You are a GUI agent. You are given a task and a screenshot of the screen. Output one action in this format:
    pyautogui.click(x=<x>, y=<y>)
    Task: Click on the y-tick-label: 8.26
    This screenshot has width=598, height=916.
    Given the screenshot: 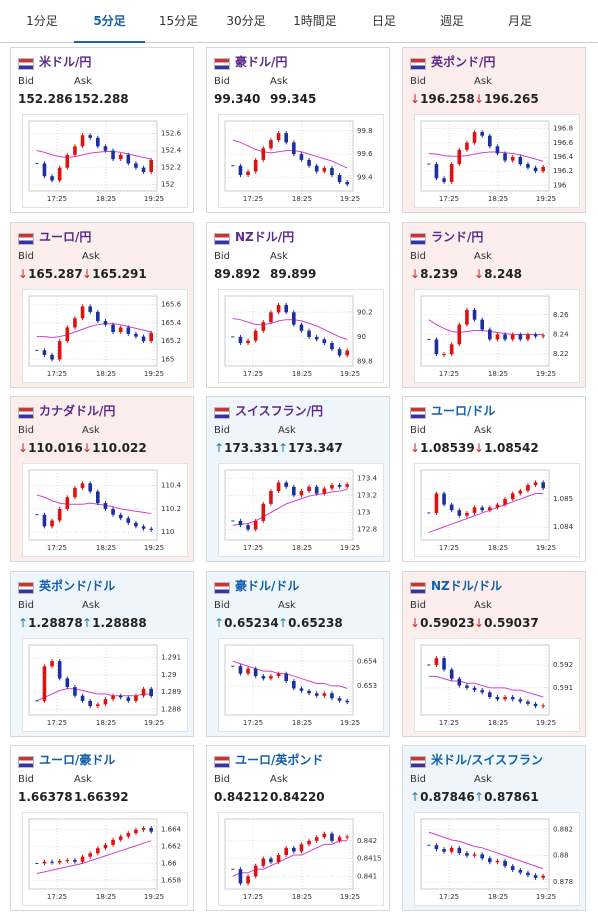 What is the action you would take?
    pyautogui.click(x=561, y=315)
    